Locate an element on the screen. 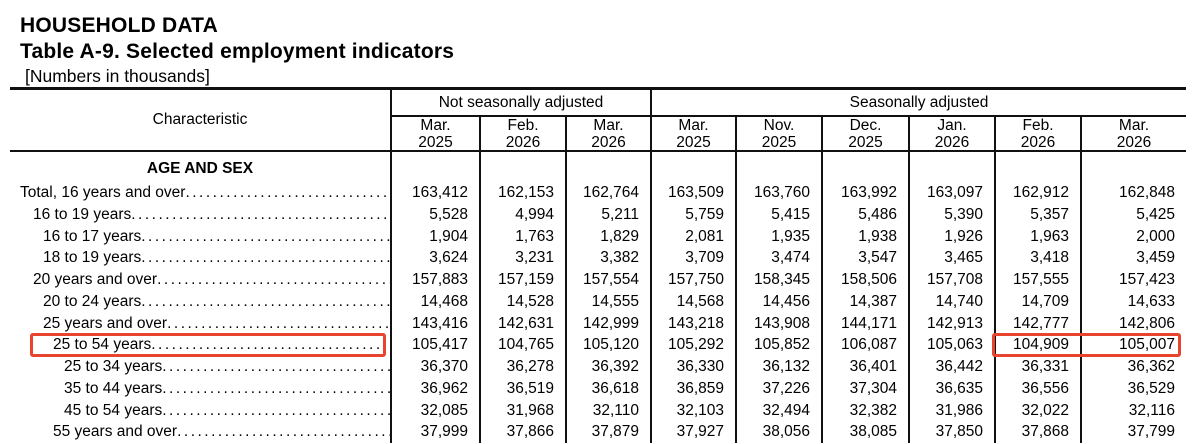 This screenshot has height=444, width=1199. data-cell: 5,528 is located at coordinates (434, 214).